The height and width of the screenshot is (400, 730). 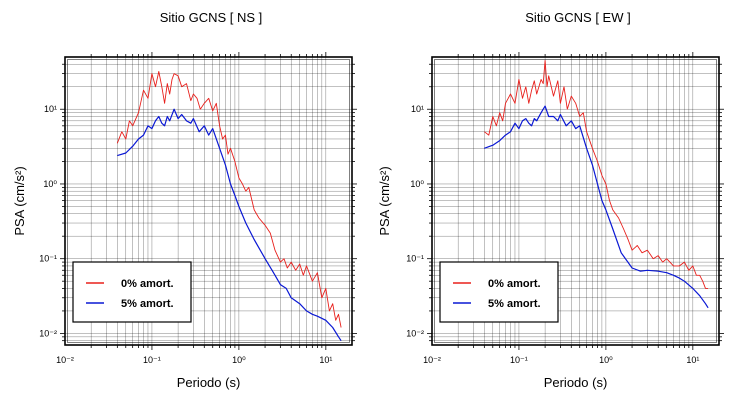 I want to click on chart-title: Sitio GCNS [ NS ], so click(x=211, y=17).